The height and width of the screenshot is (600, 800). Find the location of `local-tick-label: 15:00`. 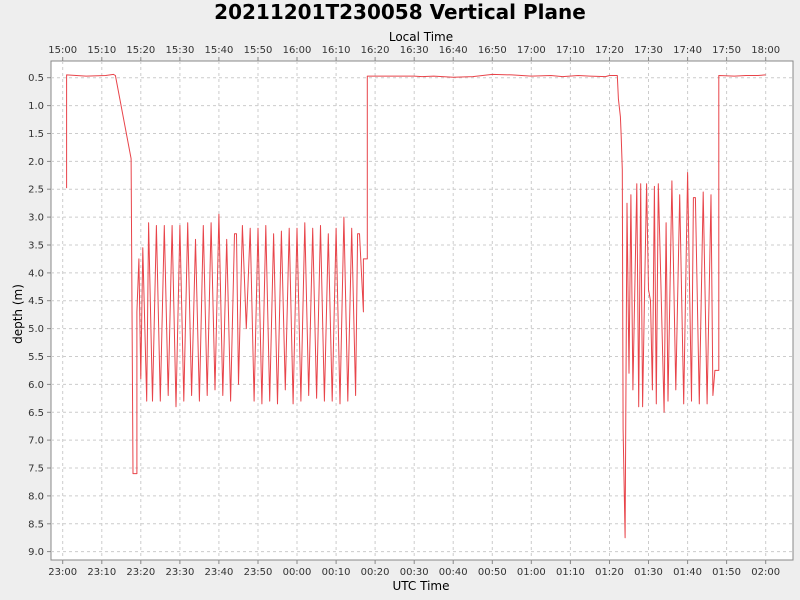

local-tick-label: 15:00 is located at coordinates (62, 50).